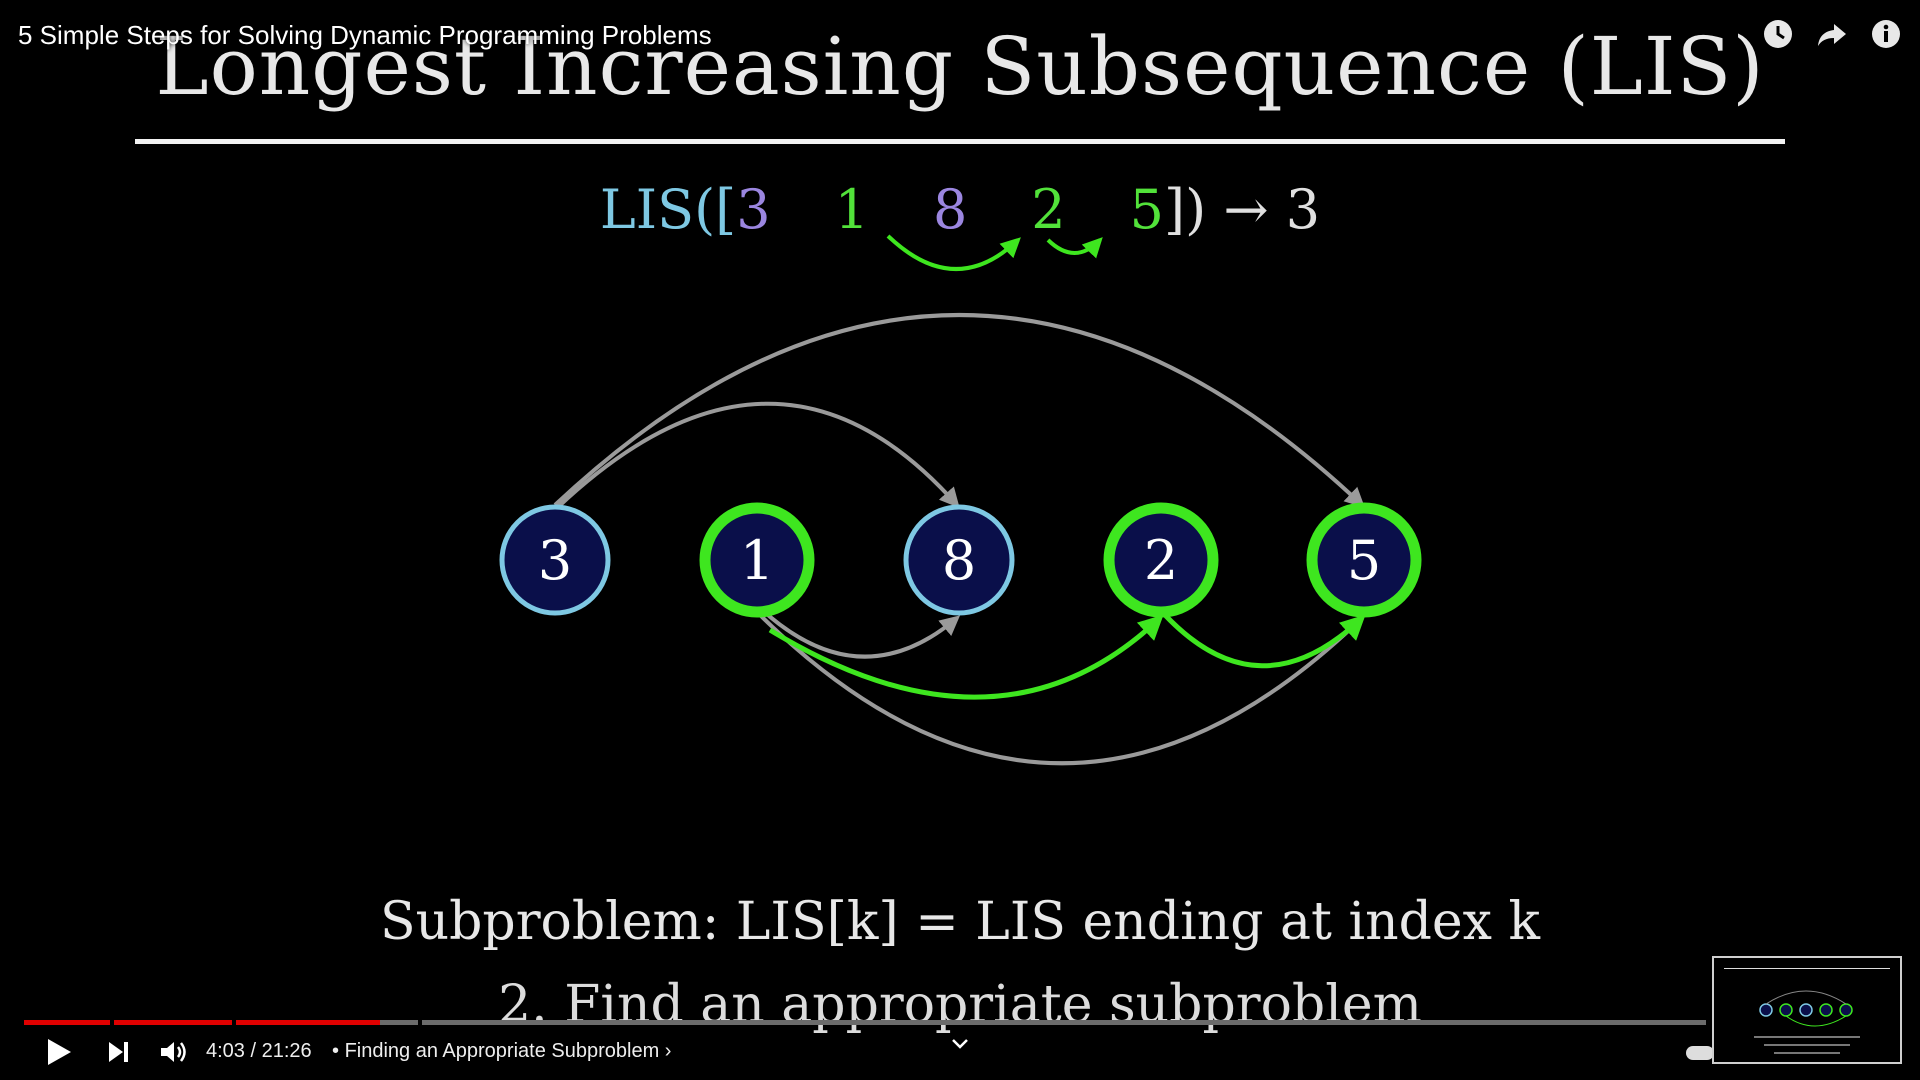 The image size is (1920, 1080). I want to click on step-text: 2. Find an appropriate subproblem, so click(960, 1005).